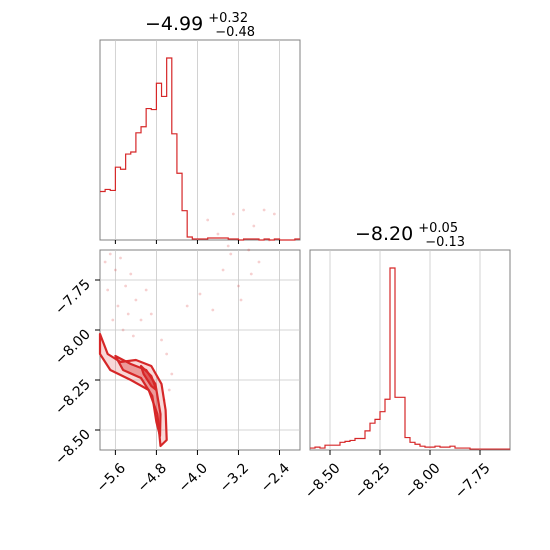 Image resolution: width=550 pixels, height=550 pixels. What do you see at coordinates (275, 477) in the screenshot?
I see `scatter-x-tick-label: −2.4` at bounding box center [275, 477].